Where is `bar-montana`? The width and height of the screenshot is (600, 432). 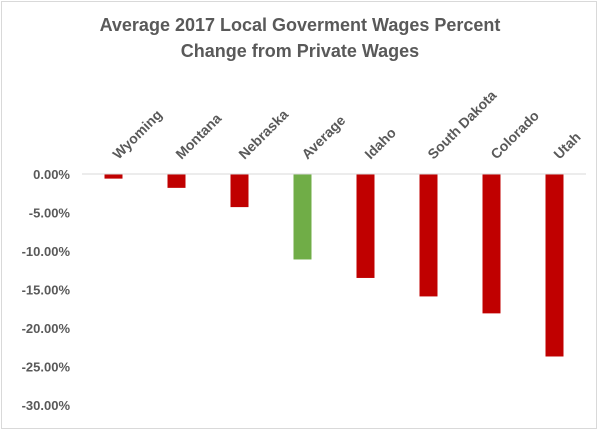
bar-montana is located at coordinates (176, 181).